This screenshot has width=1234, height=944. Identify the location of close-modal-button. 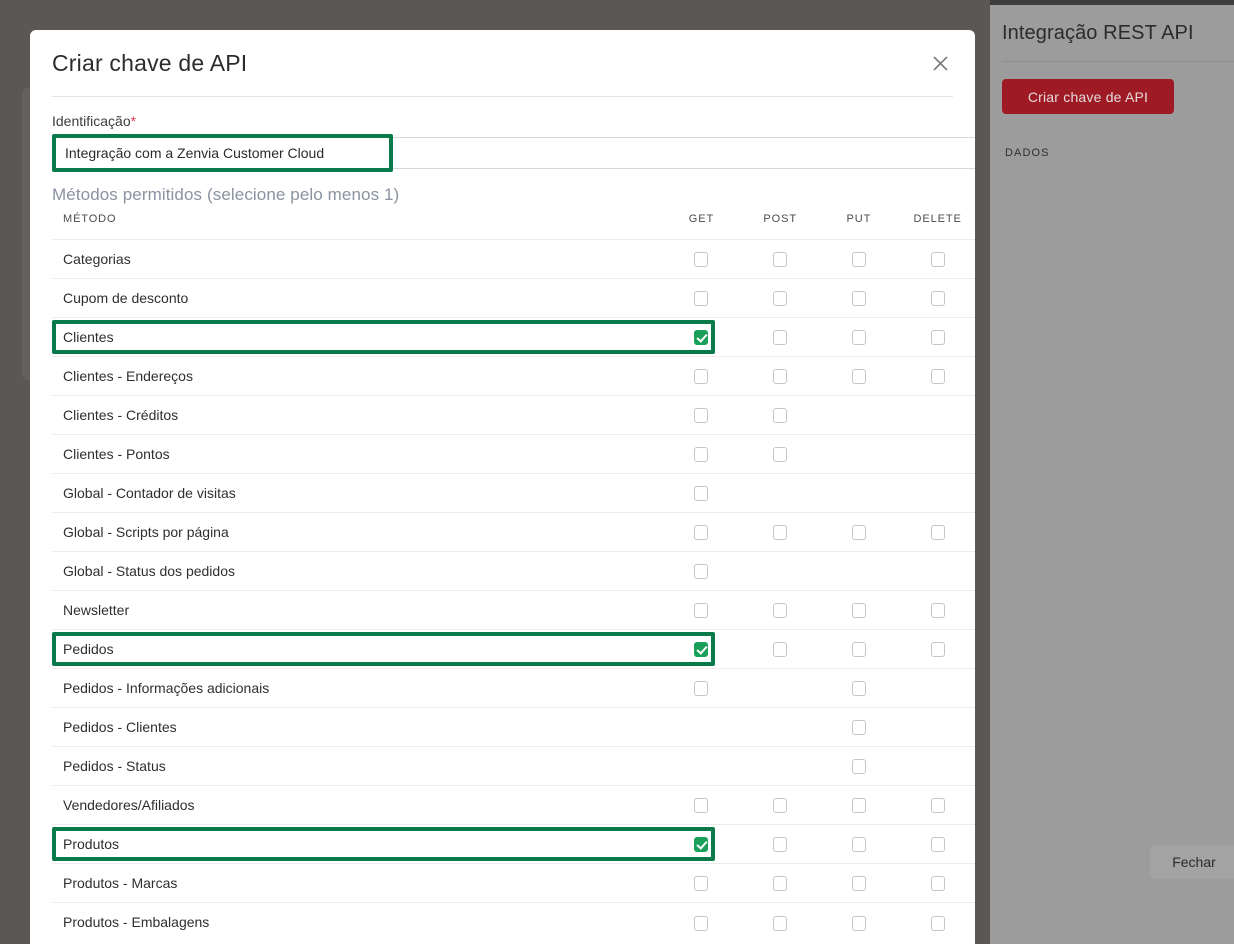
(940, 63).